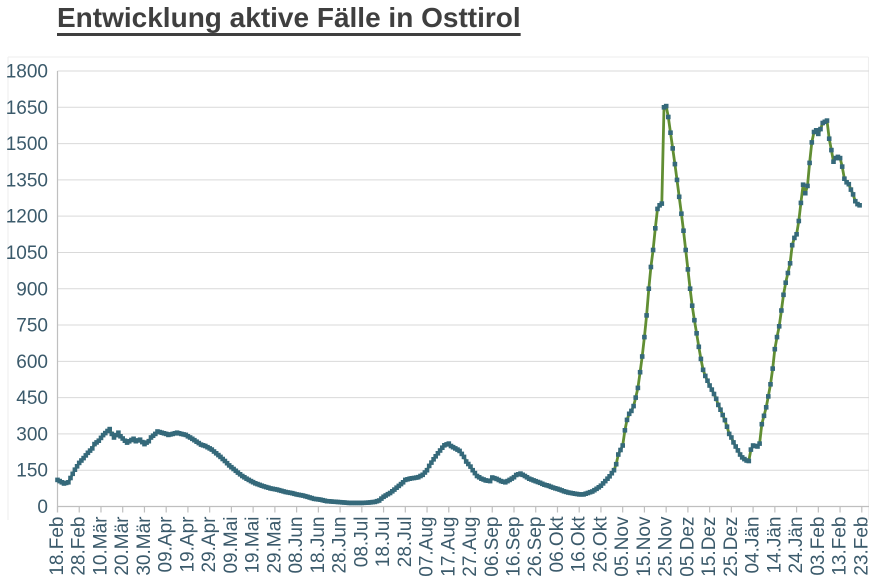 The image size is (875, 578). Describe the element at coordinates (405, 542) in the screenshot. I see `x-tick-label: 28.Jul` at that location.